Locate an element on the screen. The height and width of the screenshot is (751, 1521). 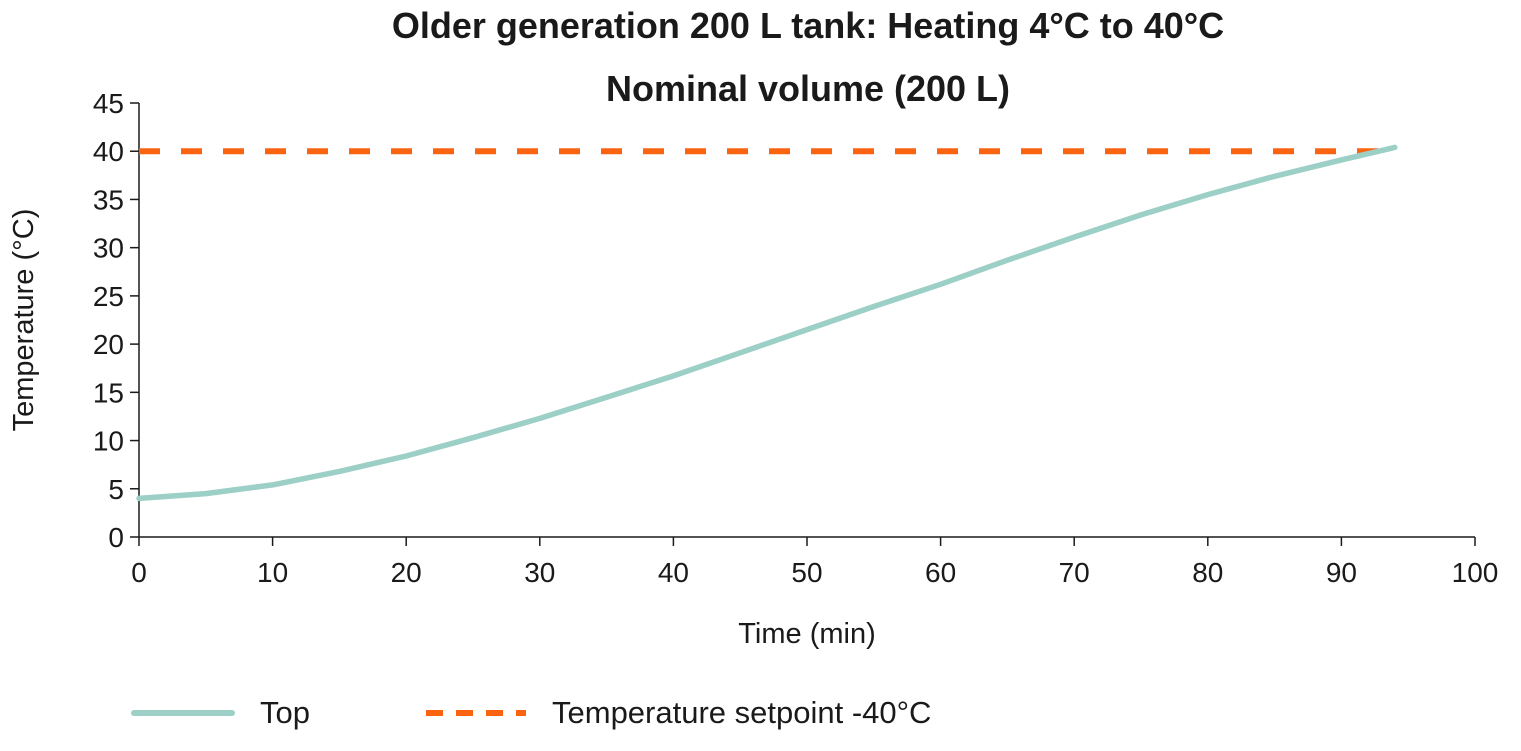
legend-label-top: Top is located at coordinates (285, 712).